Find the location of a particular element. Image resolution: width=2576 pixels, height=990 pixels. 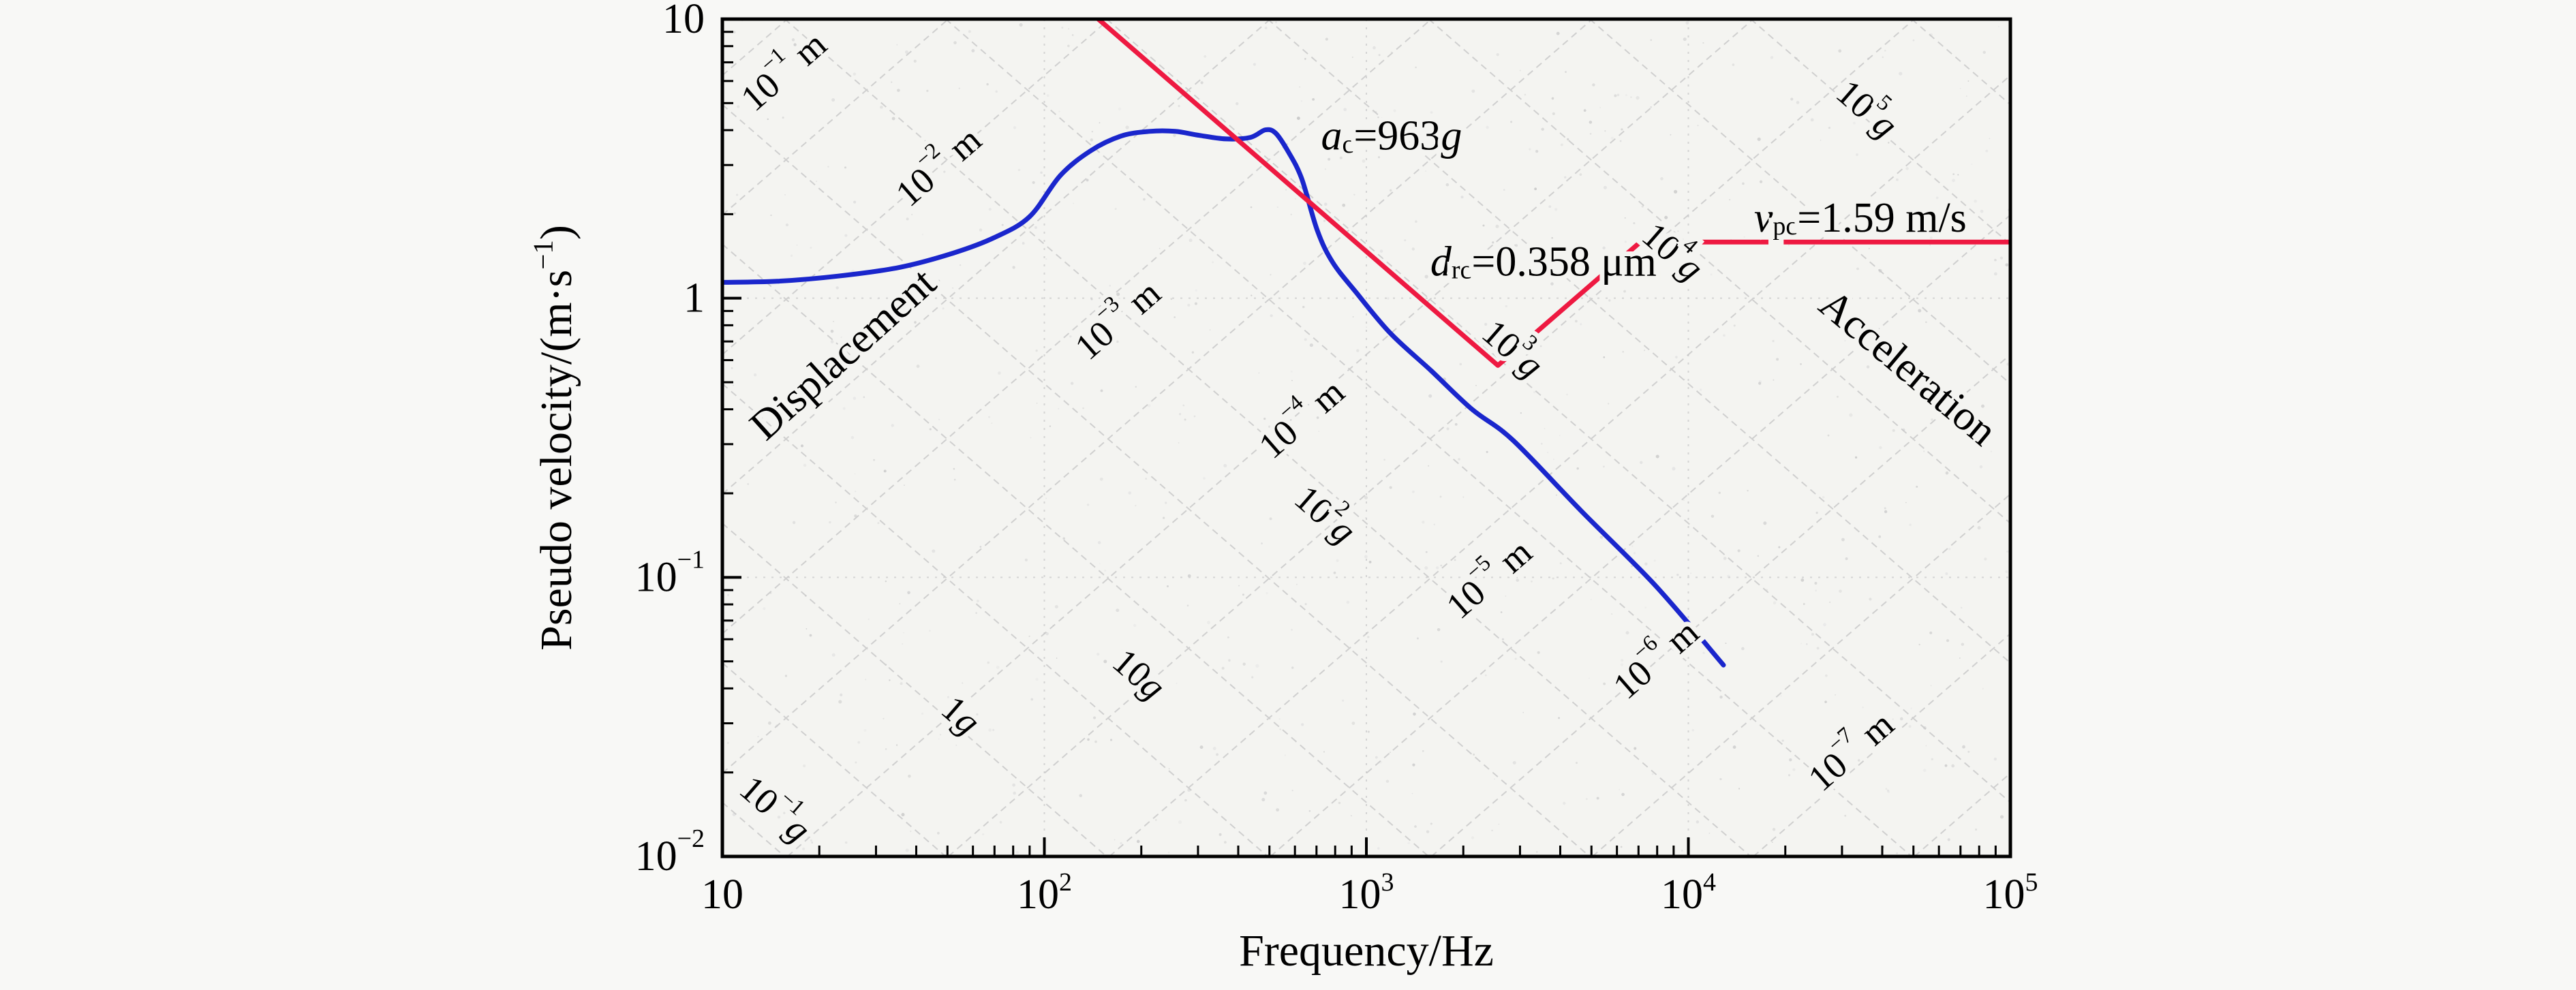

y-tick-label: 1 is located at coordinates (694, 299).